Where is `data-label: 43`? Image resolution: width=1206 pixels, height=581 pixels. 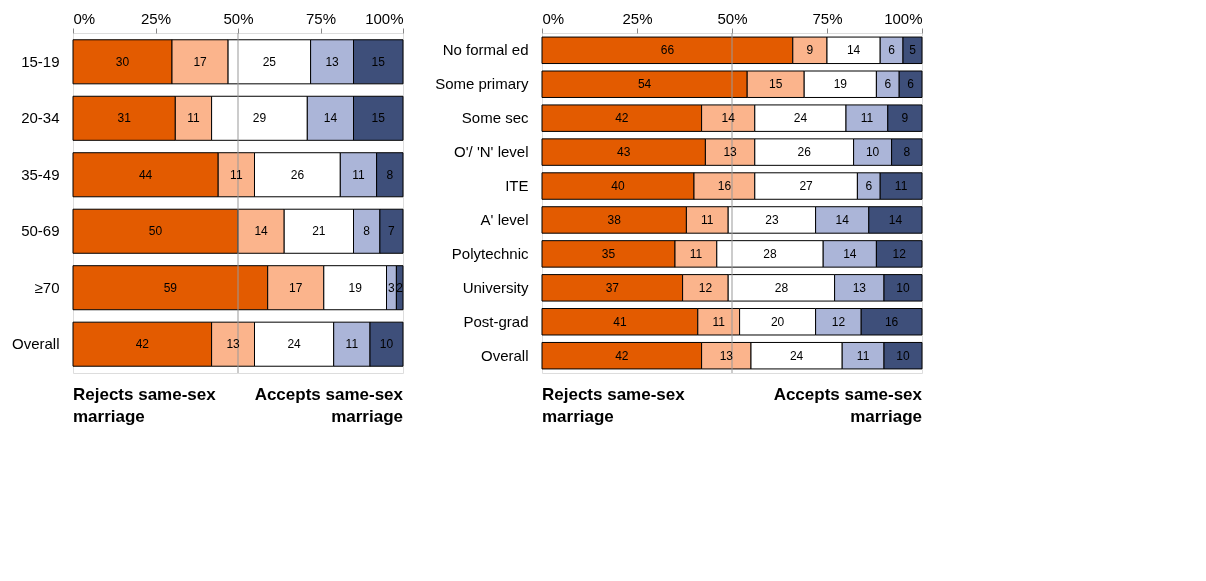
data-label: 43 is located at coordinates (624, 152).